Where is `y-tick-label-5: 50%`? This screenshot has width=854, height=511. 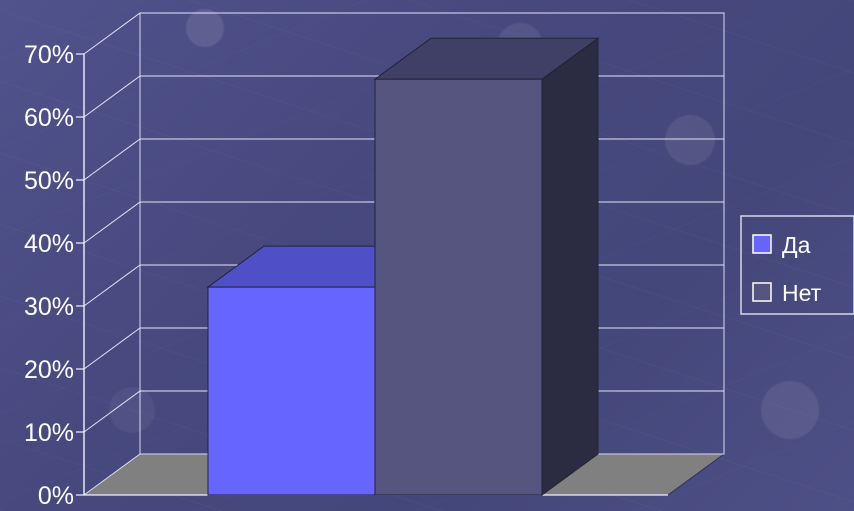 y-tick-label-5: 50% is located at coordinates (49, 181).